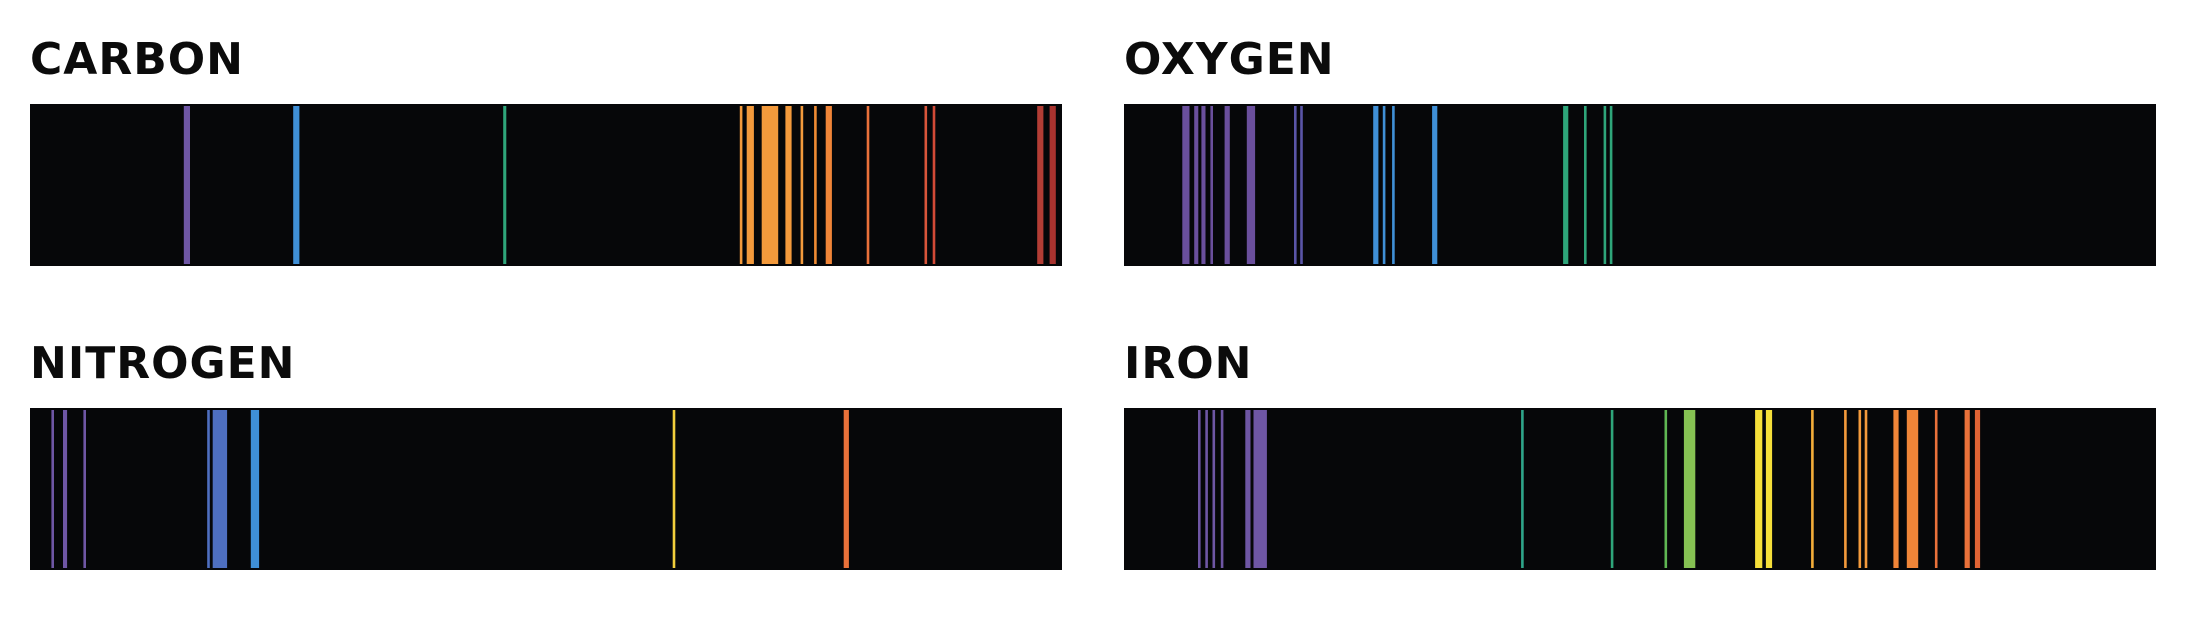 The width and height of the screenshot is (2192, 624). Describe the element at coordinates (1188, 364) in the screenshot. I see `panel-title: IRON` at that location.